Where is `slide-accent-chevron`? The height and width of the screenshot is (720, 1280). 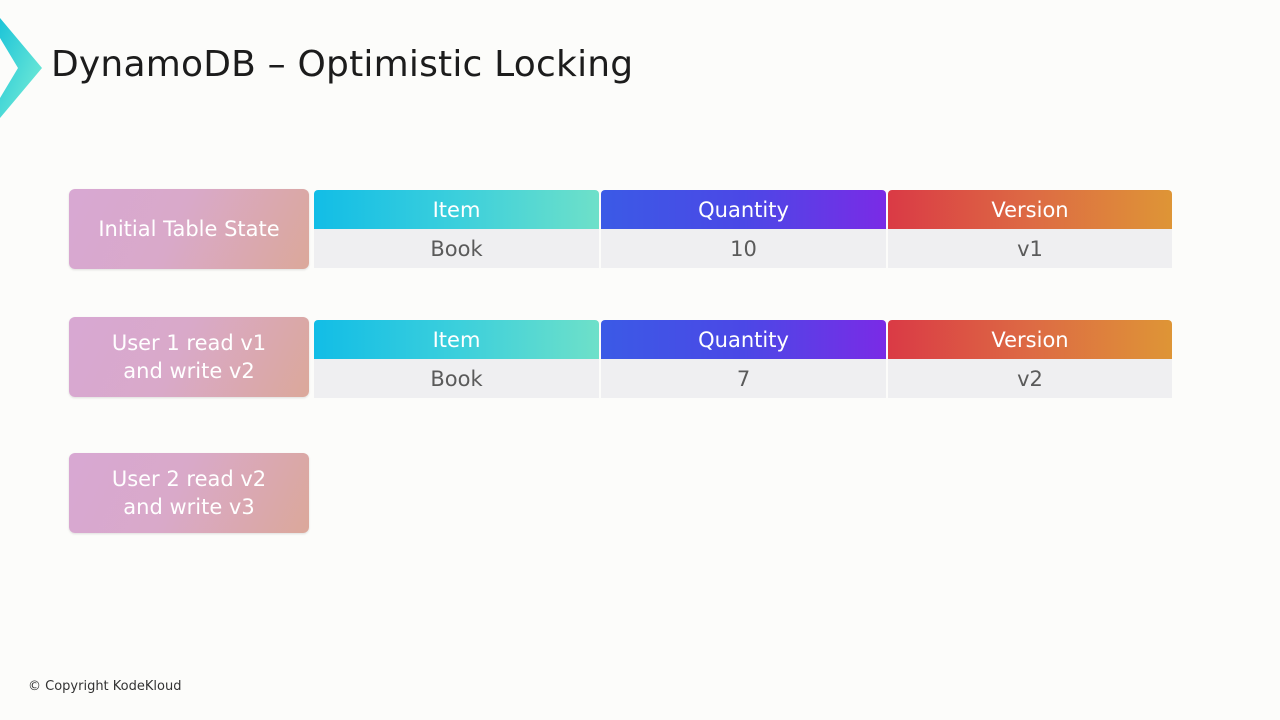
slide-accent-chevron is located at coordinates (21, 68).